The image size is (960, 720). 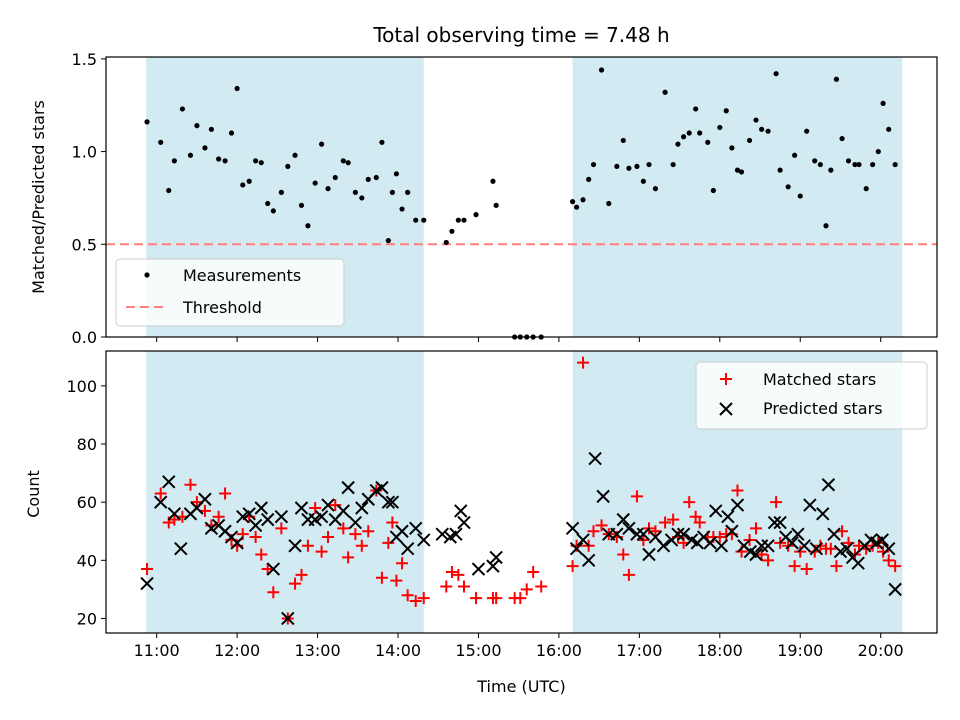 I want to click on y-tick-label: 0.0, so click(x=84, y=337).